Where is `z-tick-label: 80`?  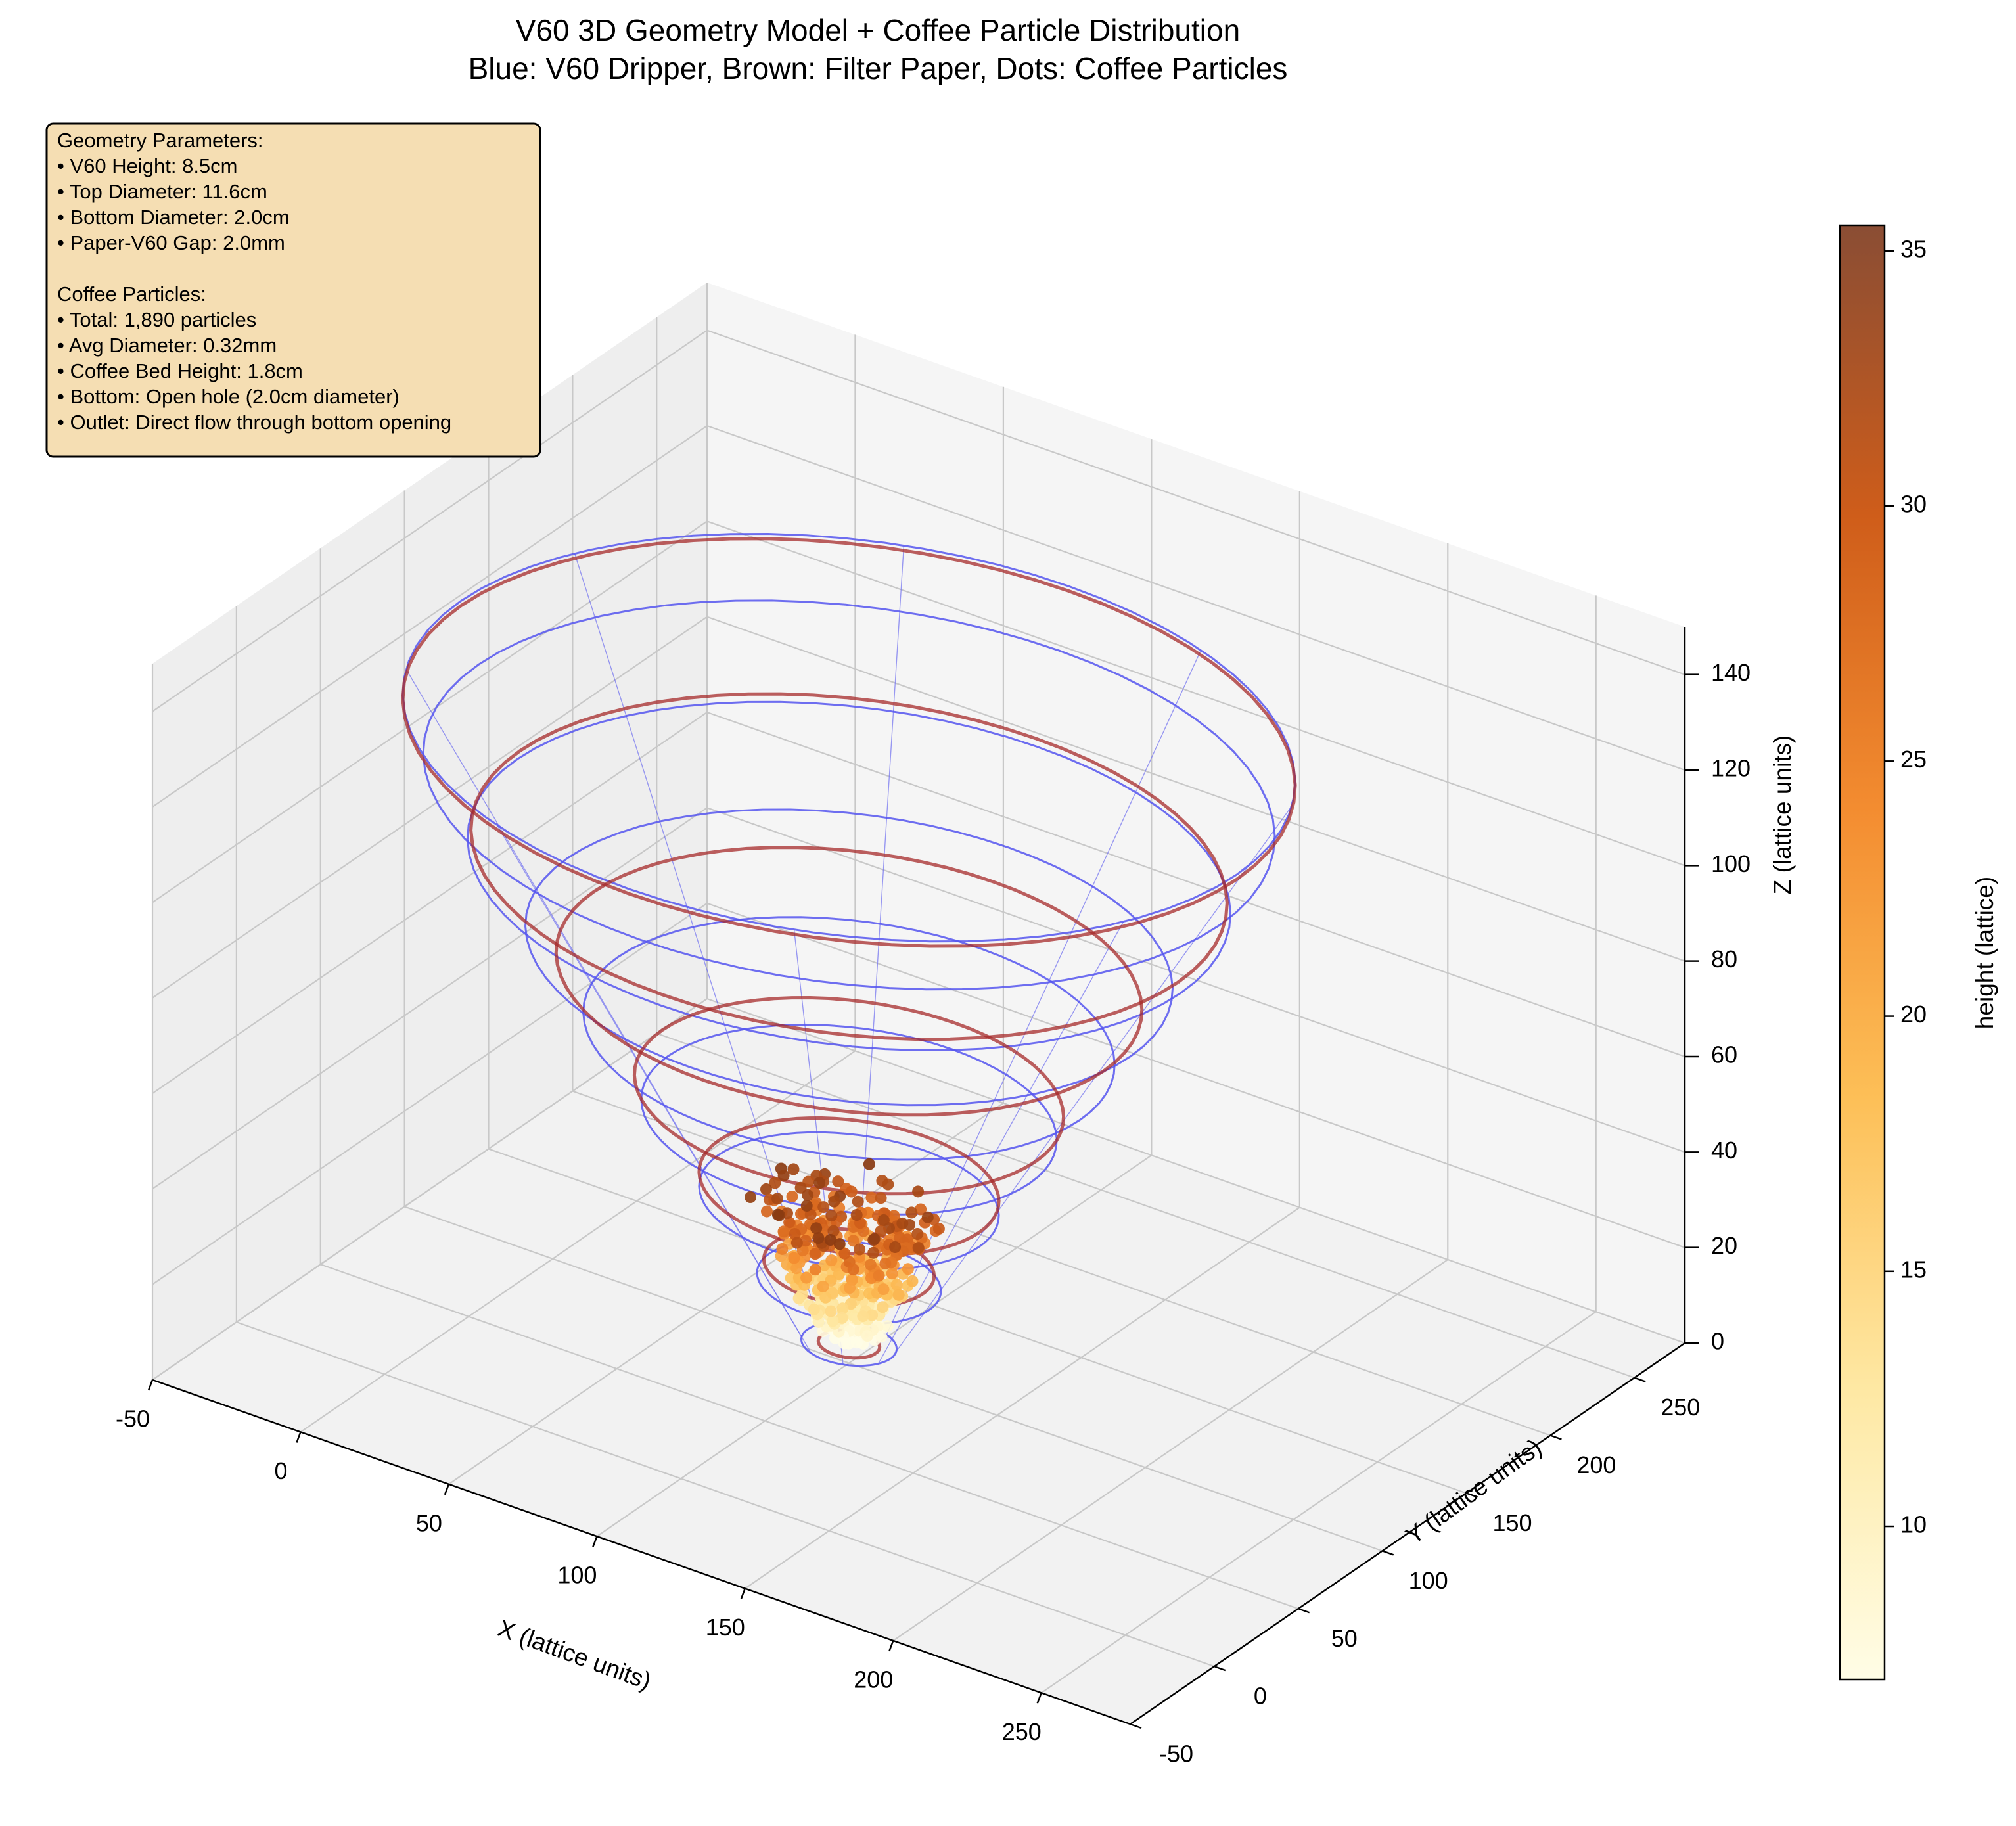 z-tick-label: 80 is located at coordinates (1724, 959).